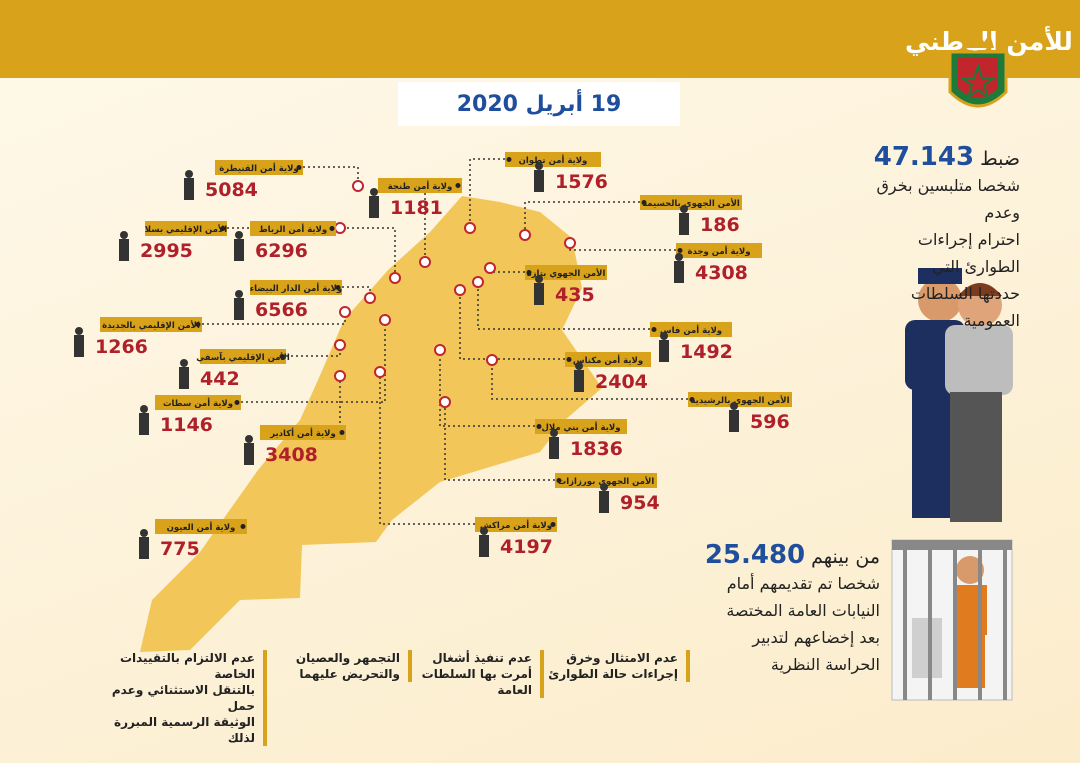  I want to click on region-name: ولاية أمن فاس, so click(691, 330).